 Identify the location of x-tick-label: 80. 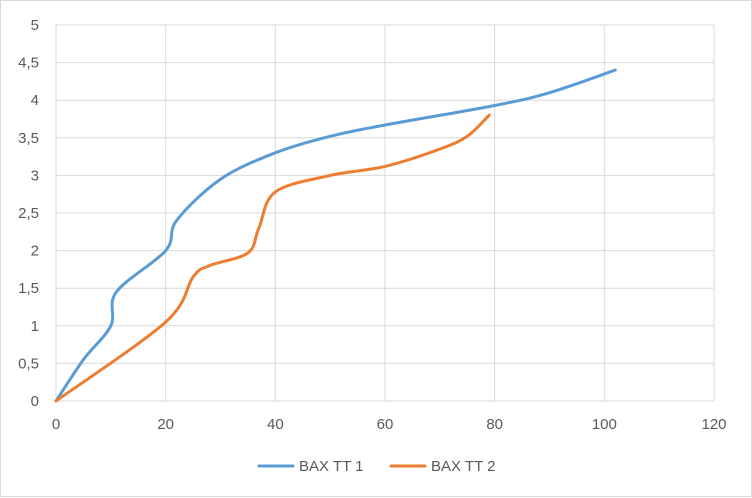
(494, 424).